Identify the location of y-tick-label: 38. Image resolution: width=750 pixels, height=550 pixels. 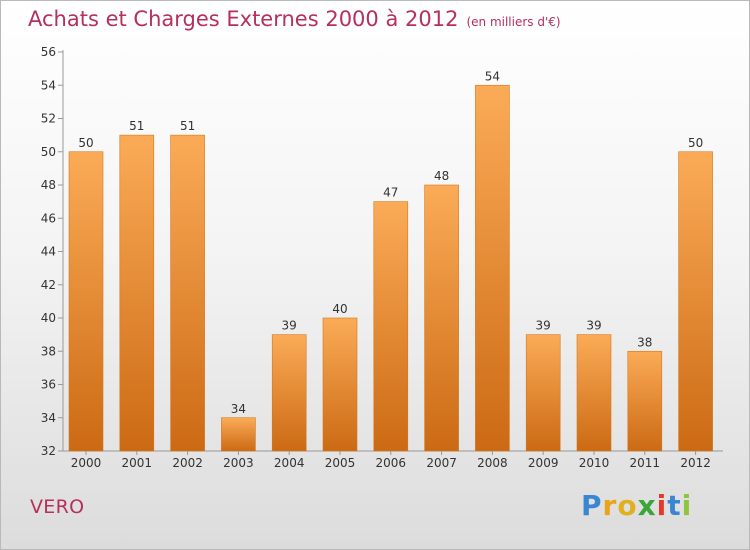
(48, 351).